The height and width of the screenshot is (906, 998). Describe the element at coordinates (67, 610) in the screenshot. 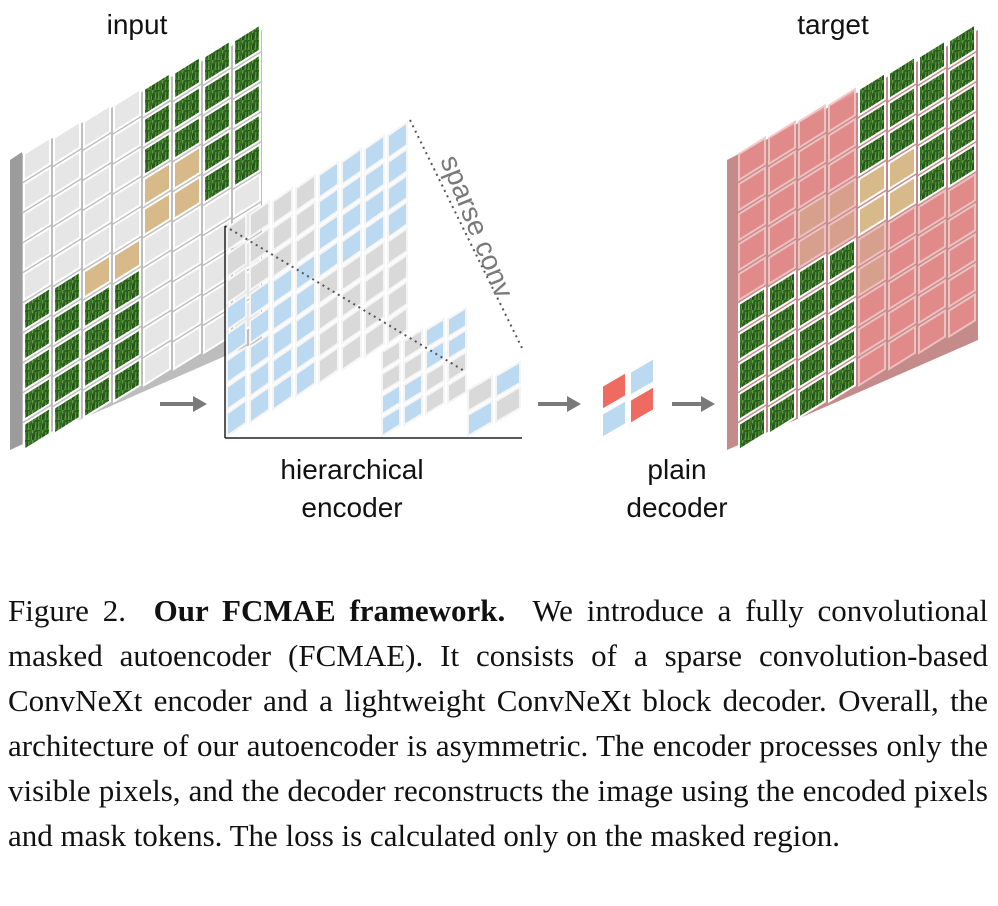

I see `caption-prefix: Figure 2.` at that location.